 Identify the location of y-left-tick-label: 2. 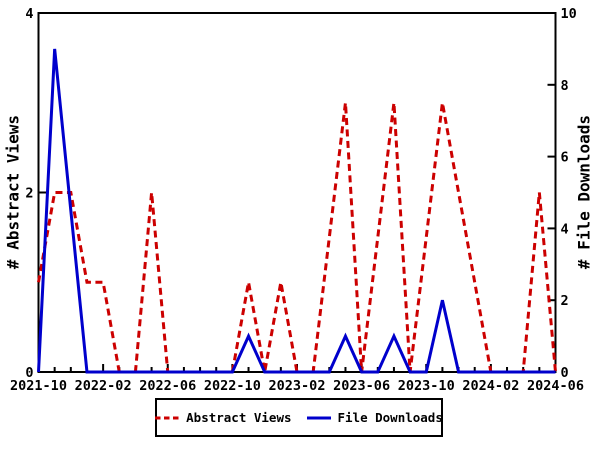
(29, 194).